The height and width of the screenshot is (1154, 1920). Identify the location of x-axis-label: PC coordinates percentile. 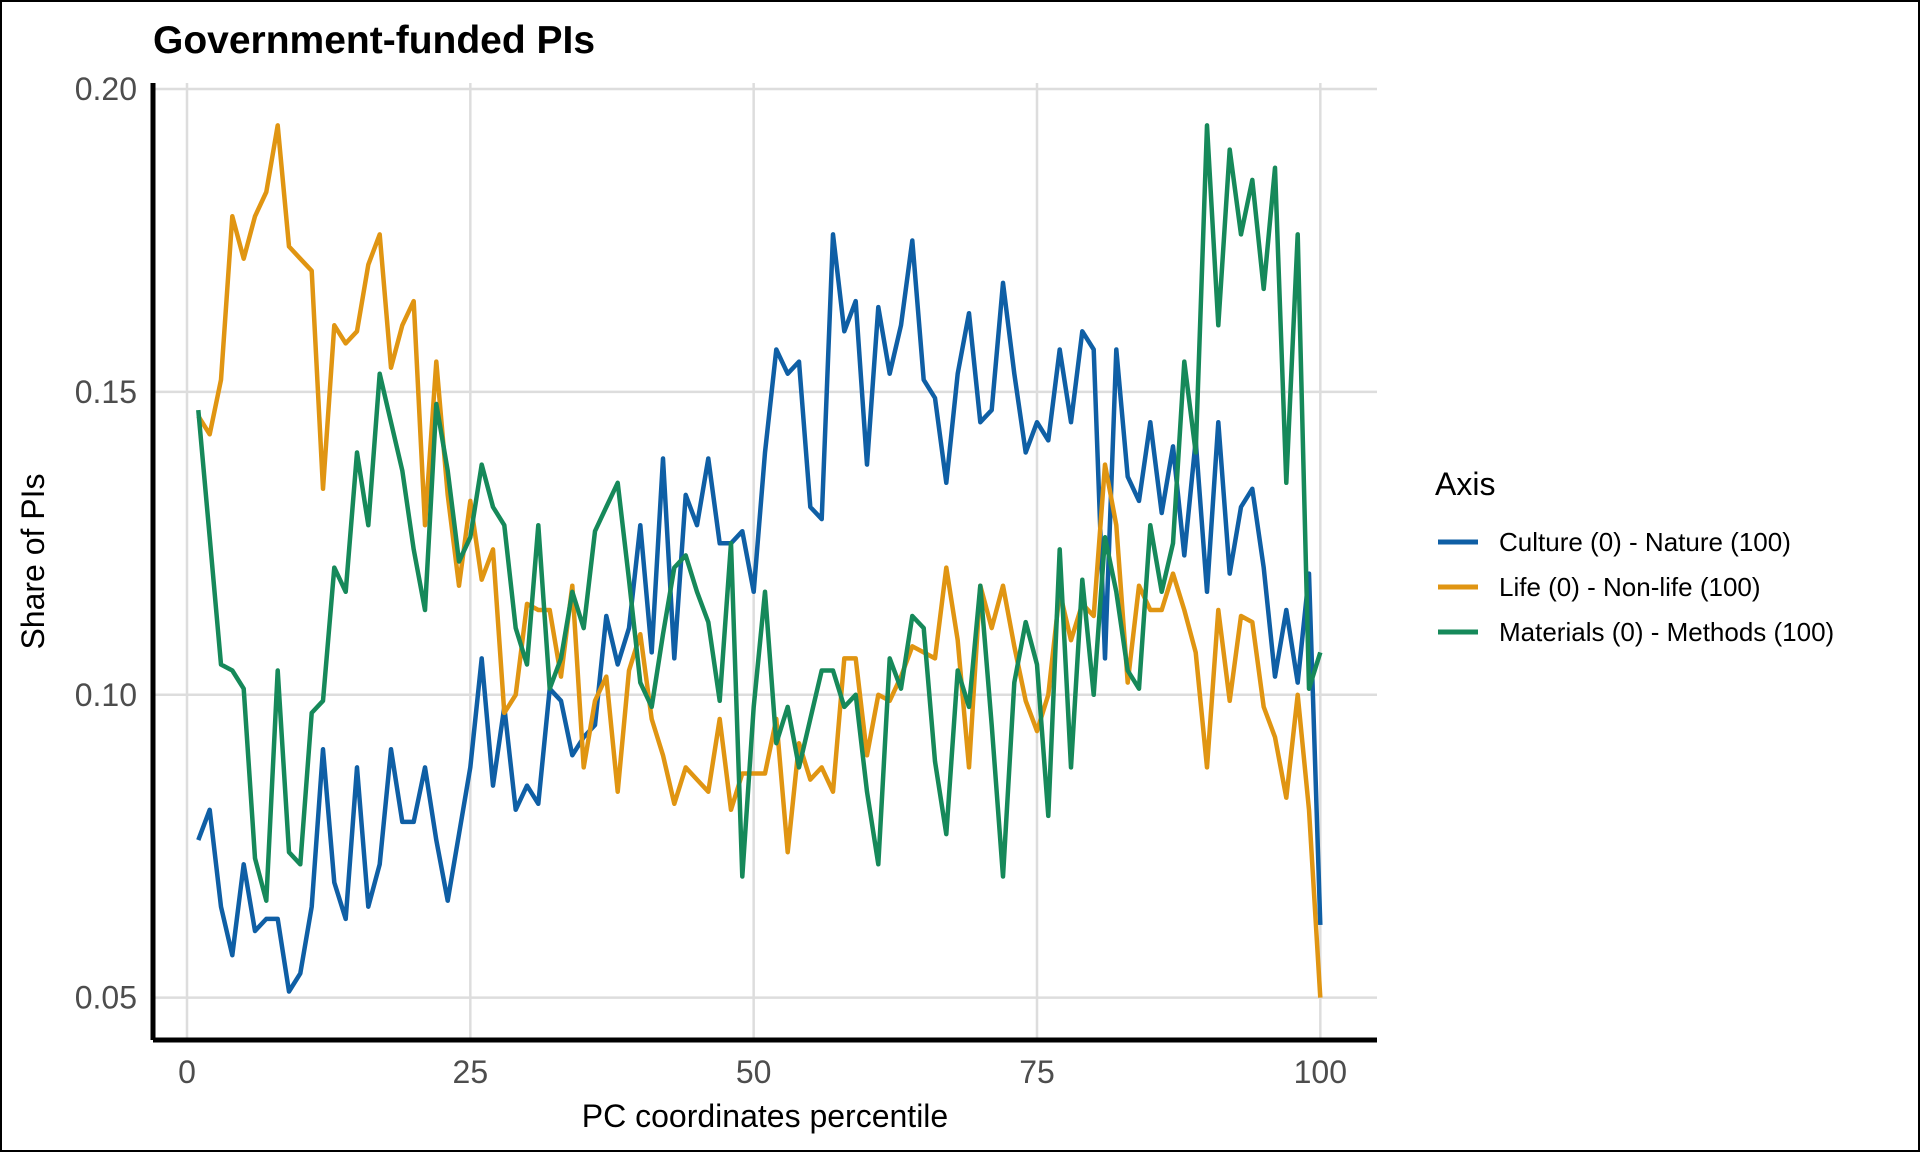
(765, 1116).